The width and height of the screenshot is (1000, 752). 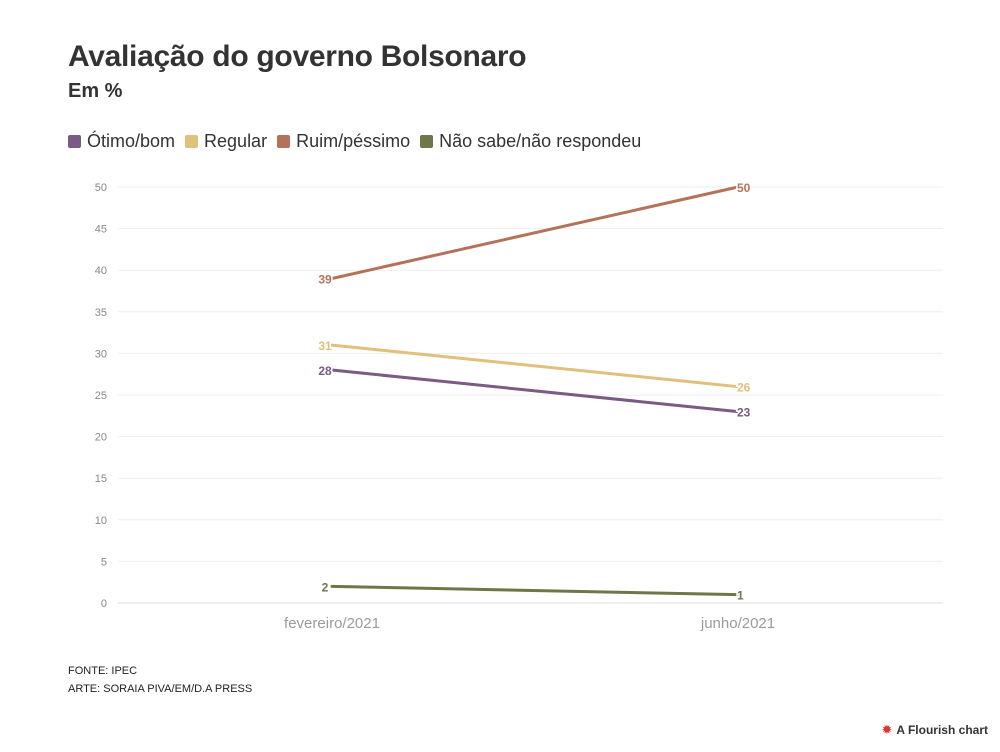 What do you see at coordinates (101, 188) in the screenshot?
I see `y-tick-label: 50` at bounding box center [101, 188].